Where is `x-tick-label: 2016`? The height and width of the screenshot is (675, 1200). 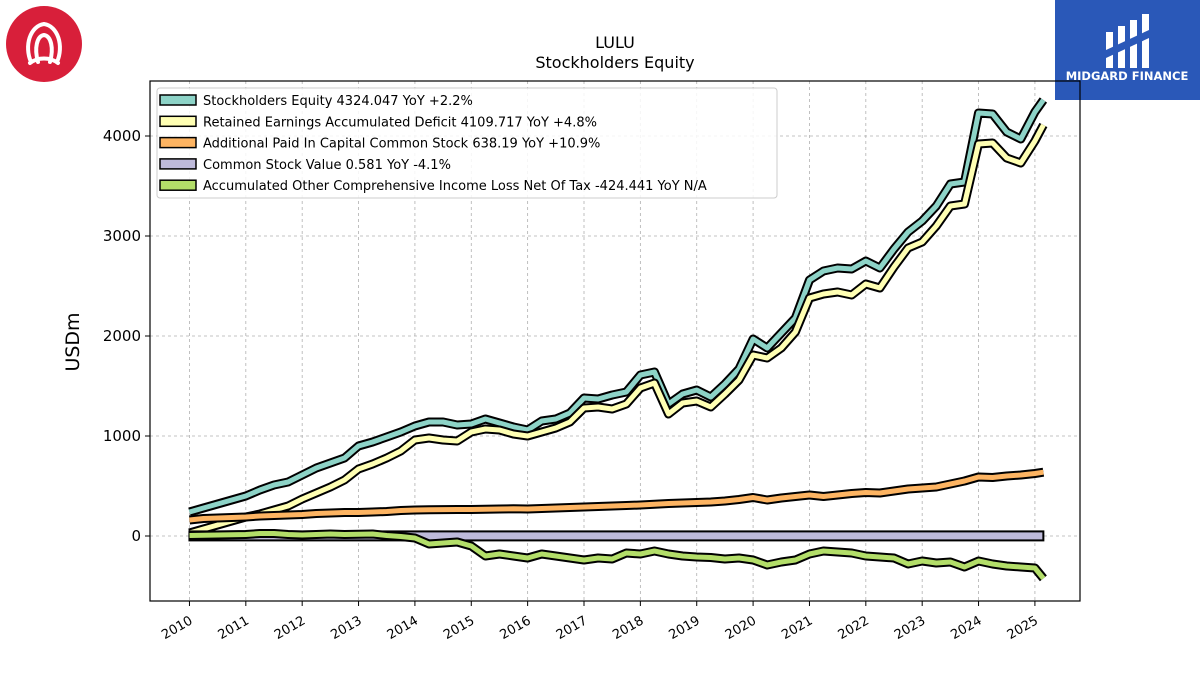
x-tick-label: 2016 is located at coordinates (515, 628).